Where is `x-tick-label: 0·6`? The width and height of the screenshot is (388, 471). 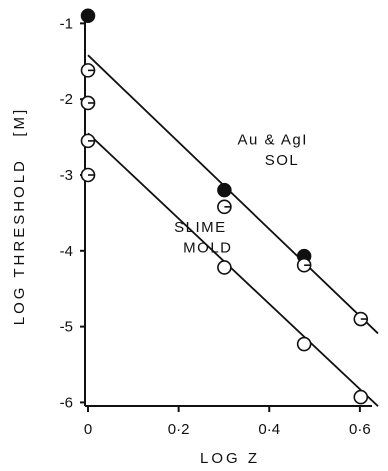
x-tick-label: 0·6 is located at coordinates (360, 429).